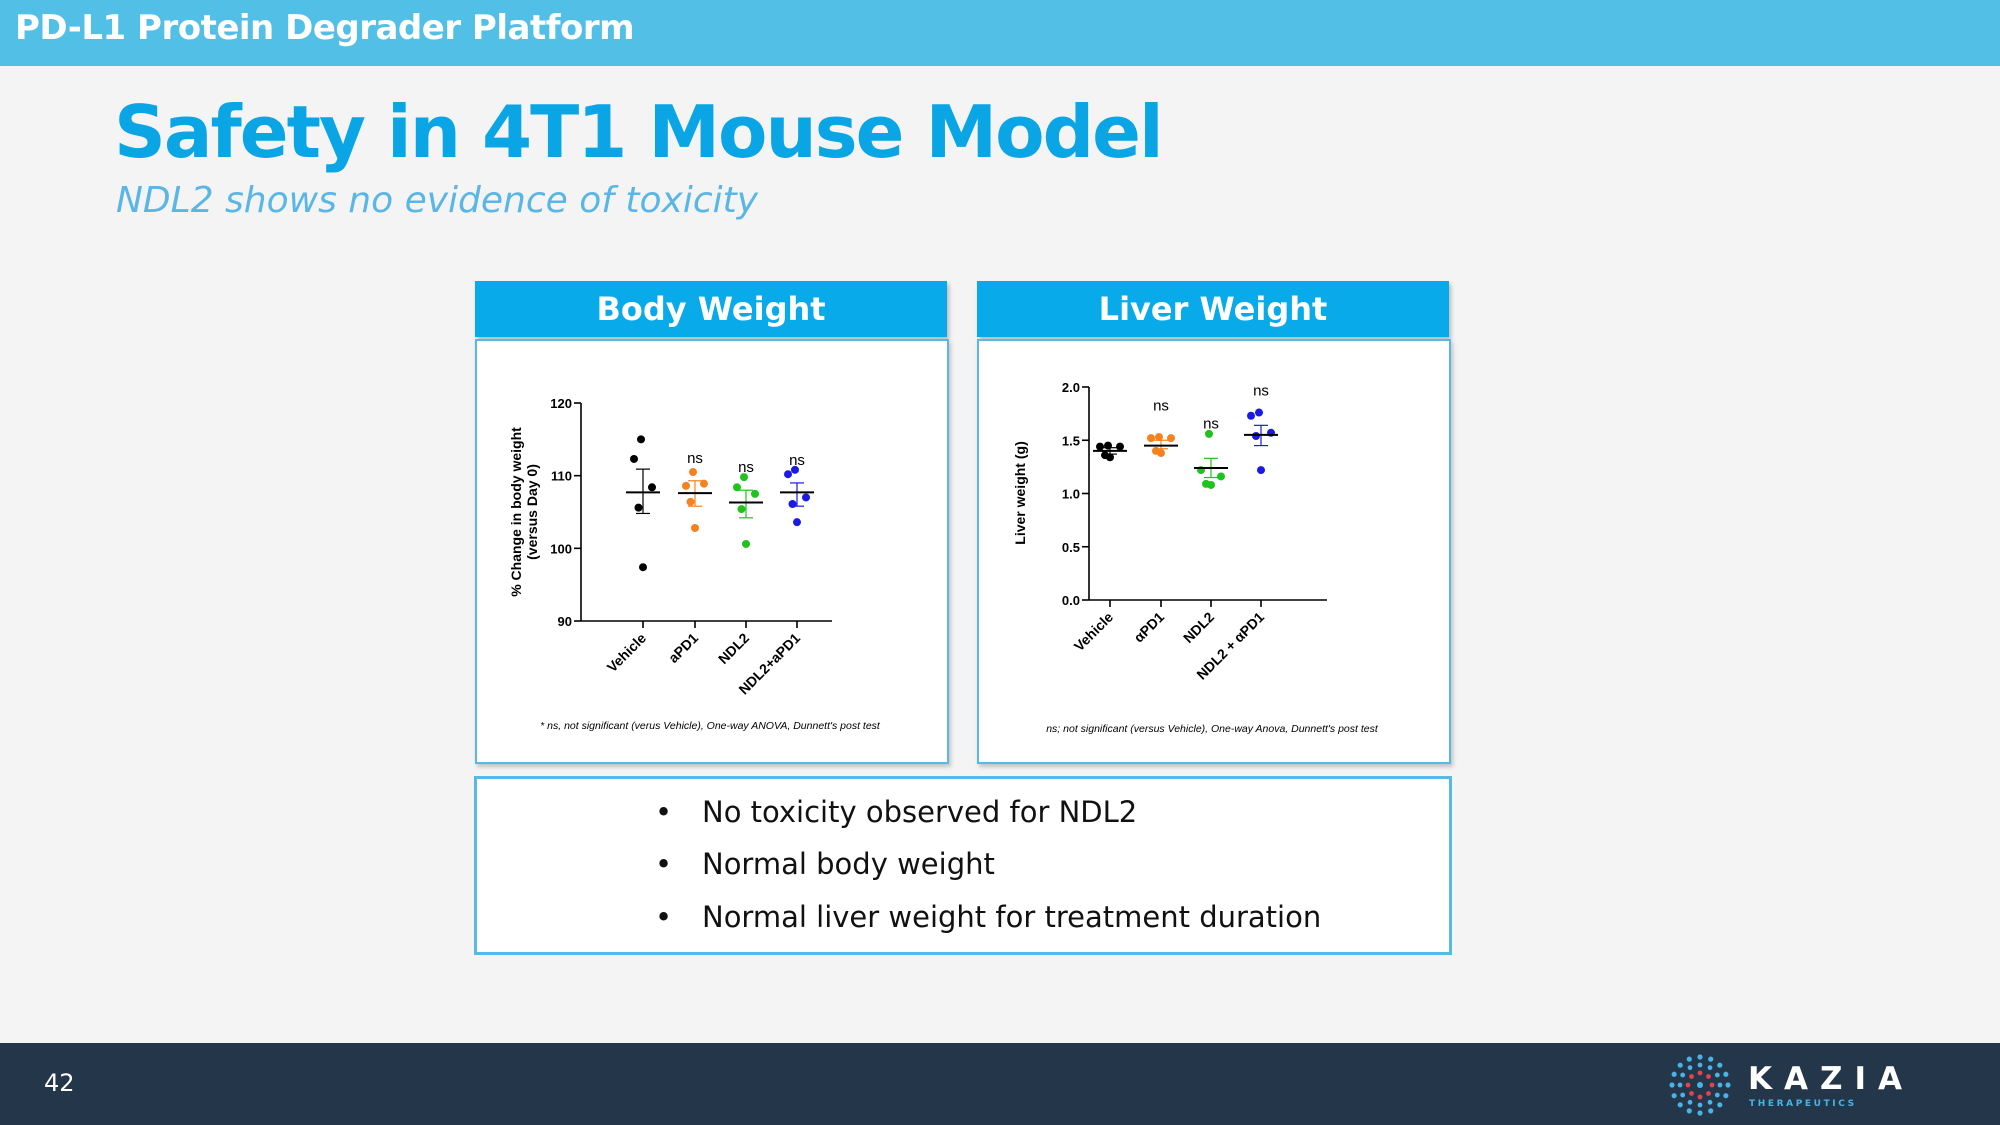 This screenshot has height=1125, width=2000. What do you see at coordinates (561, 548) in the screenshot?
I see `y-tick-label: 100` at bounding box center [561, 548].